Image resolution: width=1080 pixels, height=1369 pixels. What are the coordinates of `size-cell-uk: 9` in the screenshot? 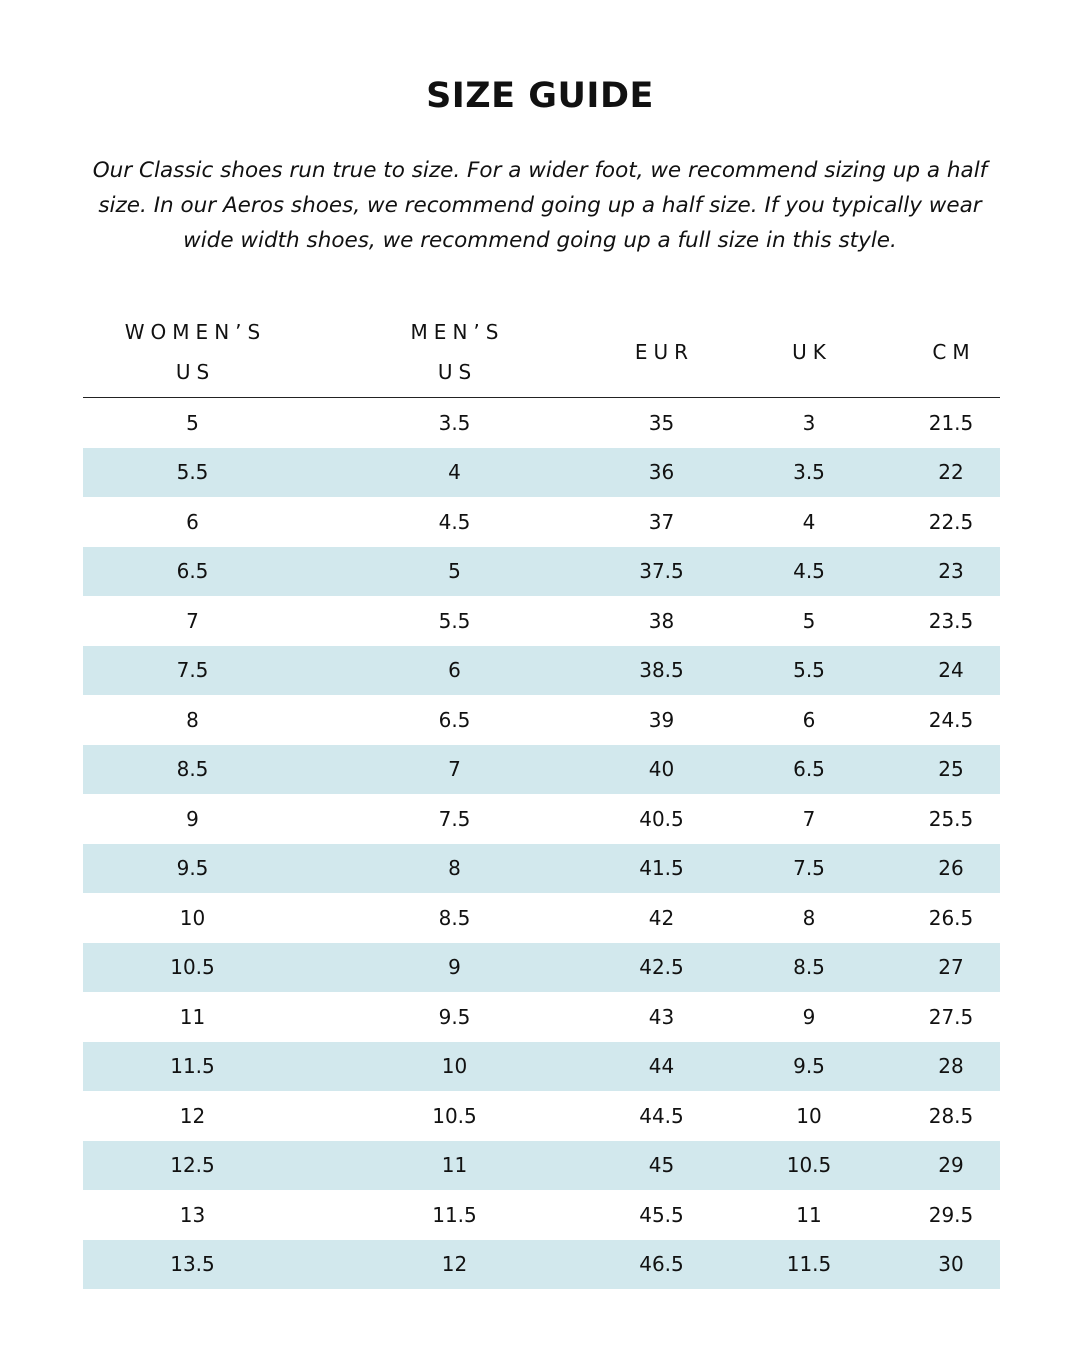 It's located at (809, 1016).